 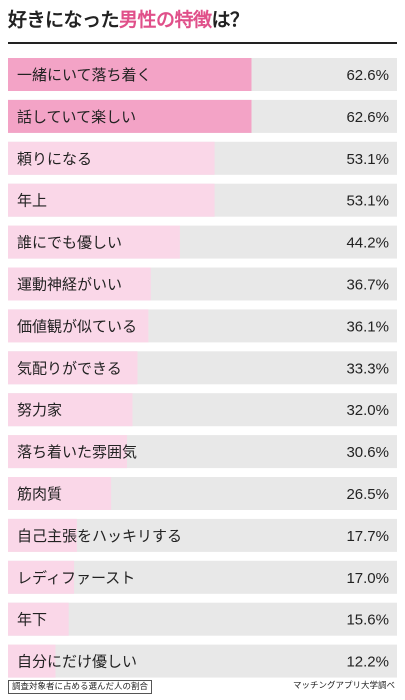 What do you see at coordinates (77, 452) in the screenshot?
I see `category-label: 落ち着いた雰囲気` at bounding box center [77, 452].